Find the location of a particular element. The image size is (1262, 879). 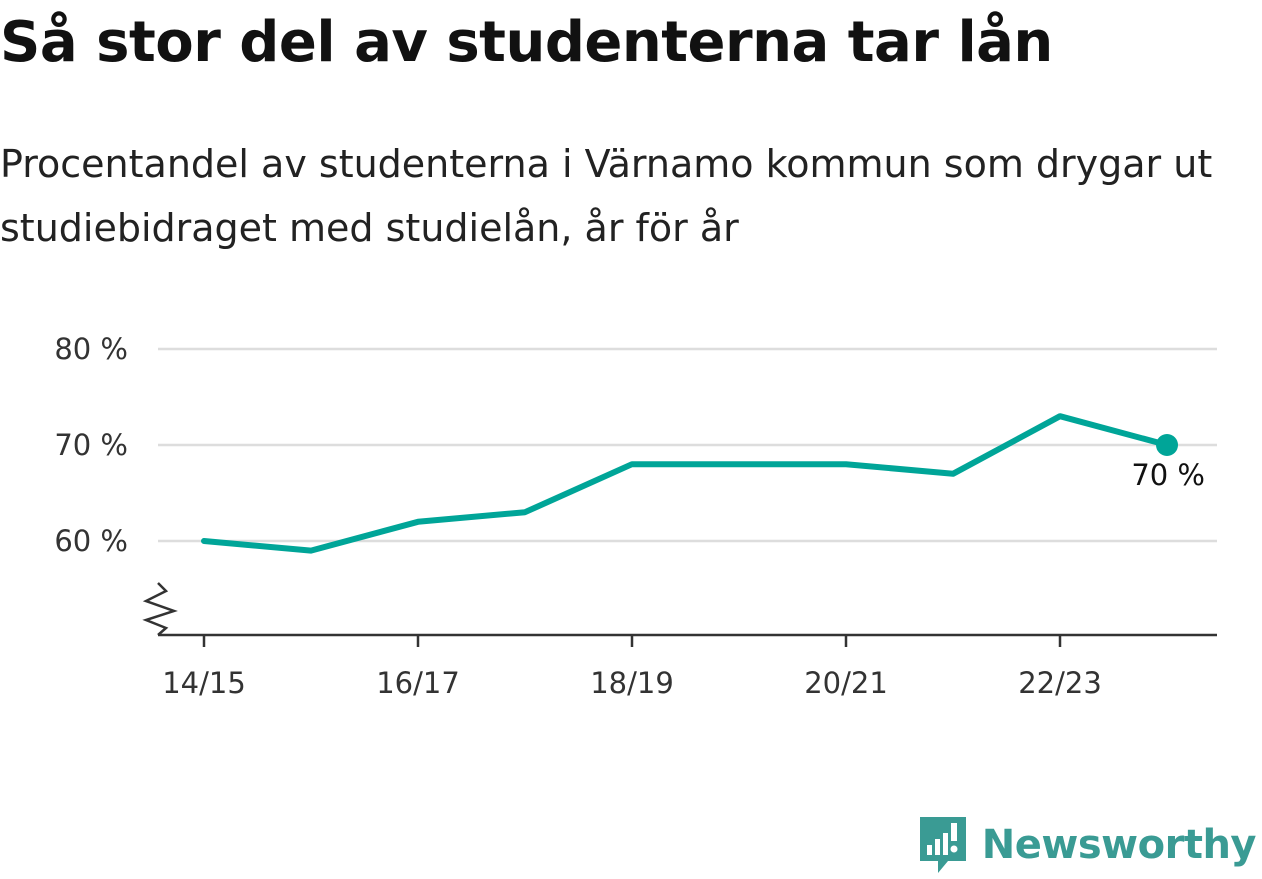

series-line is located at coordinates (685, 483).